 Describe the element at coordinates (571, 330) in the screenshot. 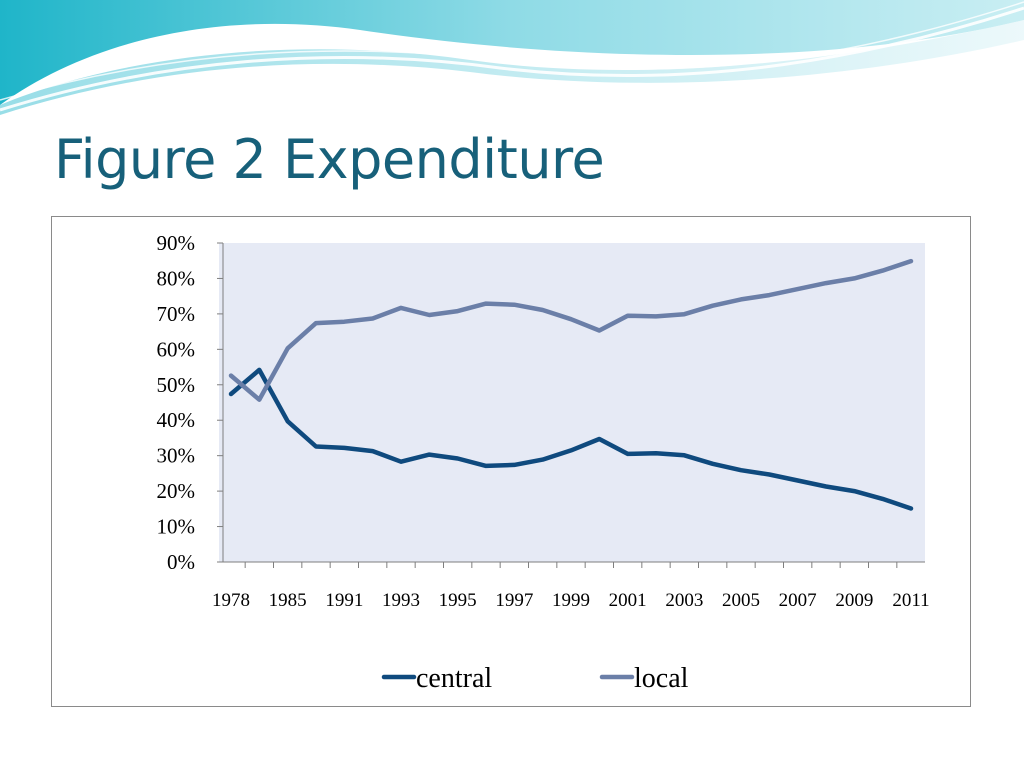

I see `series-line-local` at that location.